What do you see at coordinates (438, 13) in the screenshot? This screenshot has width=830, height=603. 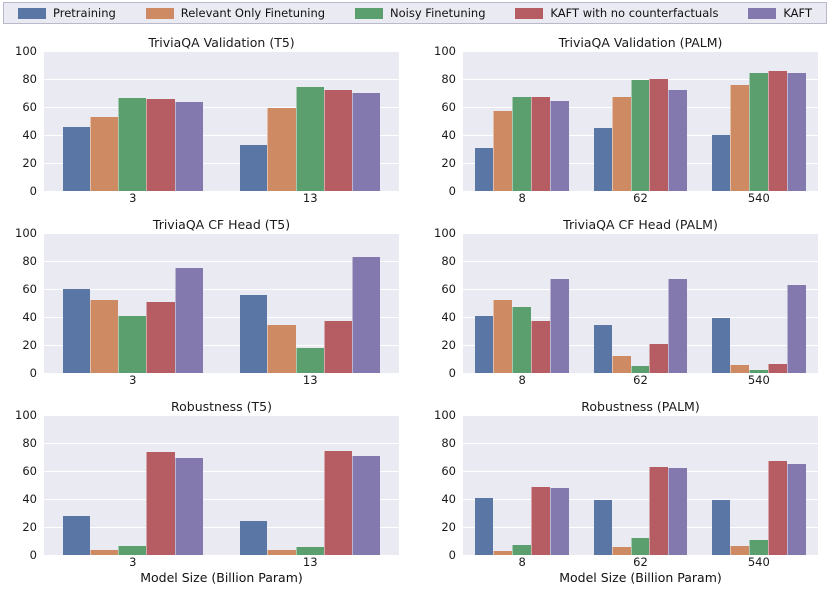 I see `legend-label: Noisy Finetuning` at bounding box center [438, 13].